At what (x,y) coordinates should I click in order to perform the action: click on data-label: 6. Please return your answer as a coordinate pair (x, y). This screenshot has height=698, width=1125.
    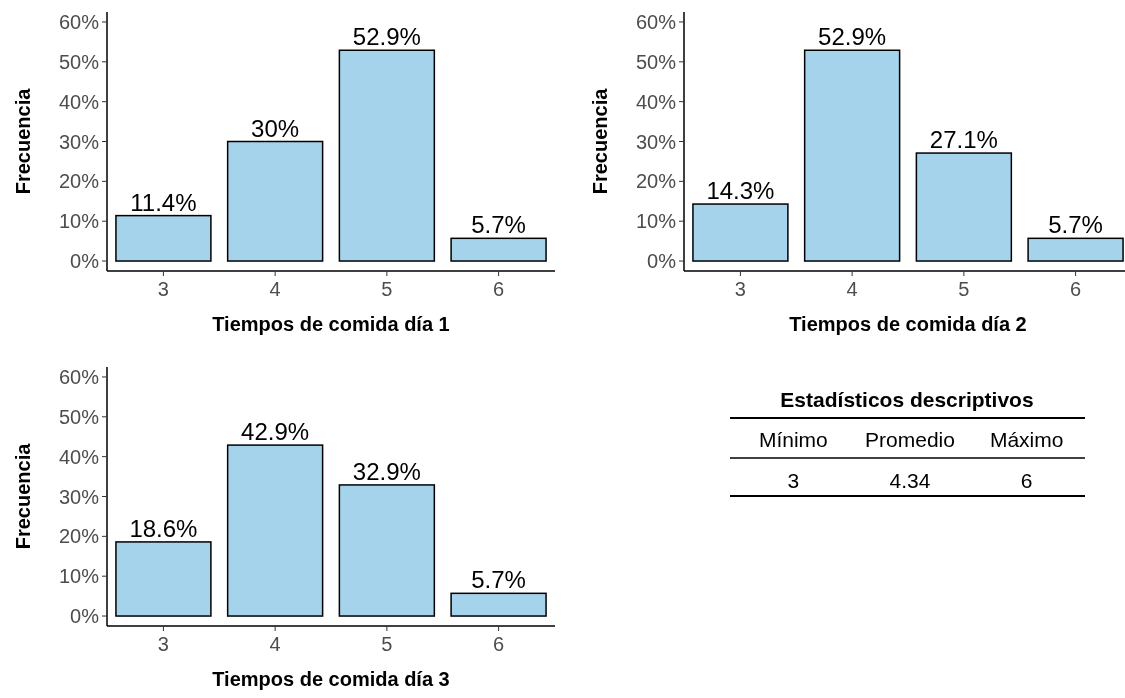
    Looking at the image, I should click on (1026, 480).